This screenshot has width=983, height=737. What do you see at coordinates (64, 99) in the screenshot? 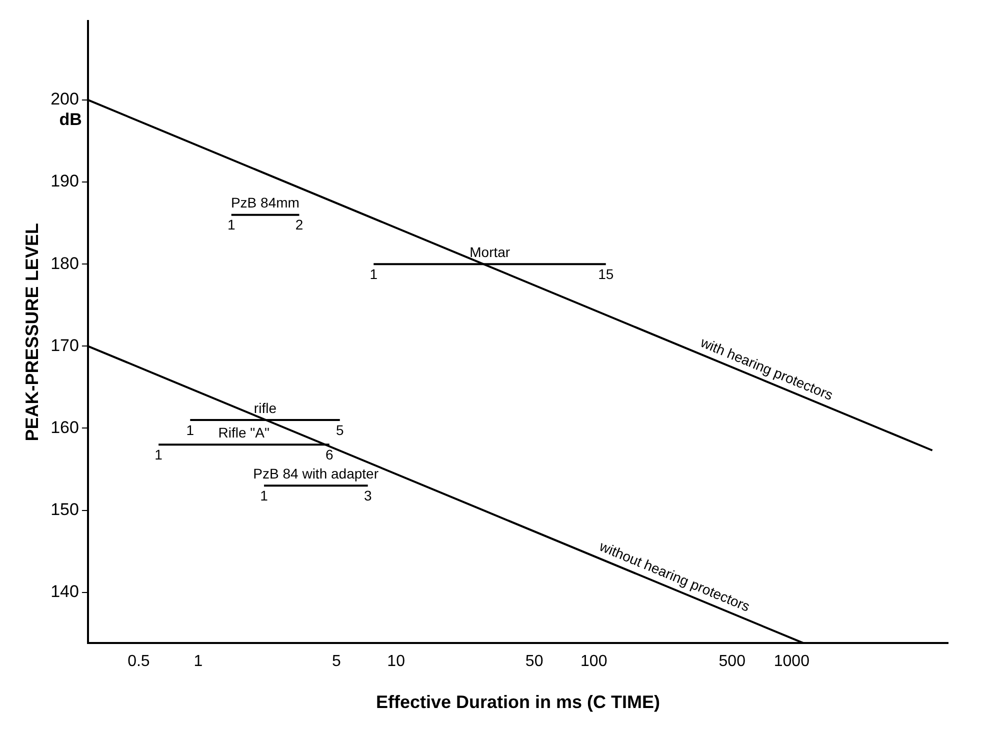
I see `y-tick-label: 200` at bounding box center [64, 99].